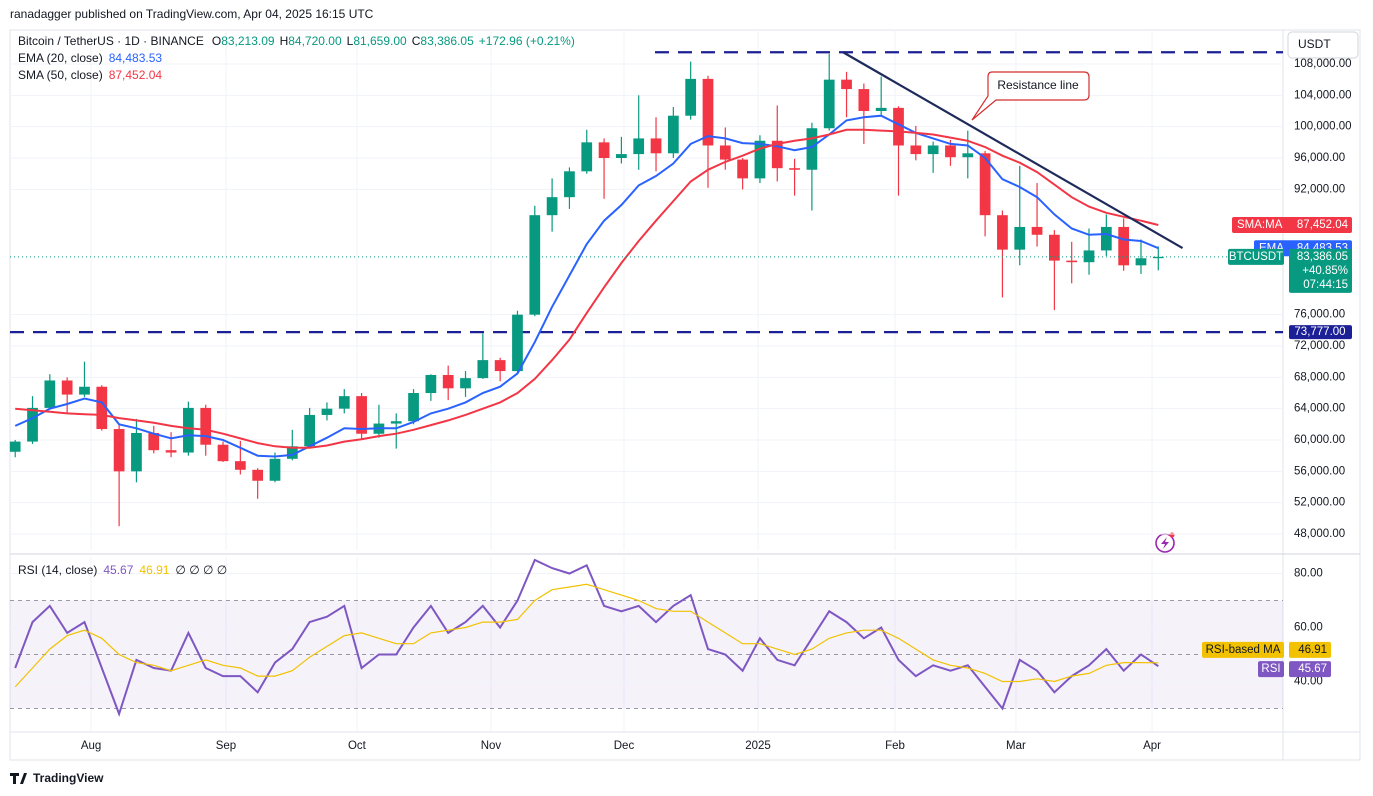  I want to click on chart-title: Bitcoin / TetherUS · 1D · BINANCE, so click(111, 41).